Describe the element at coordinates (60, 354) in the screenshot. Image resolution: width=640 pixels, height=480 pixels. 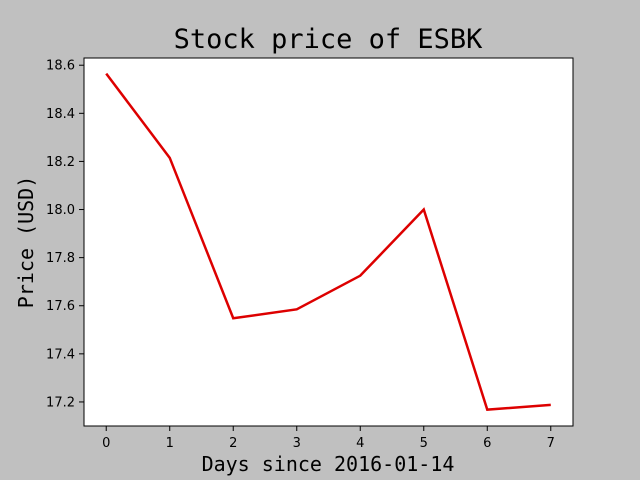
I see `y-tick-label: 17.4` at that location.